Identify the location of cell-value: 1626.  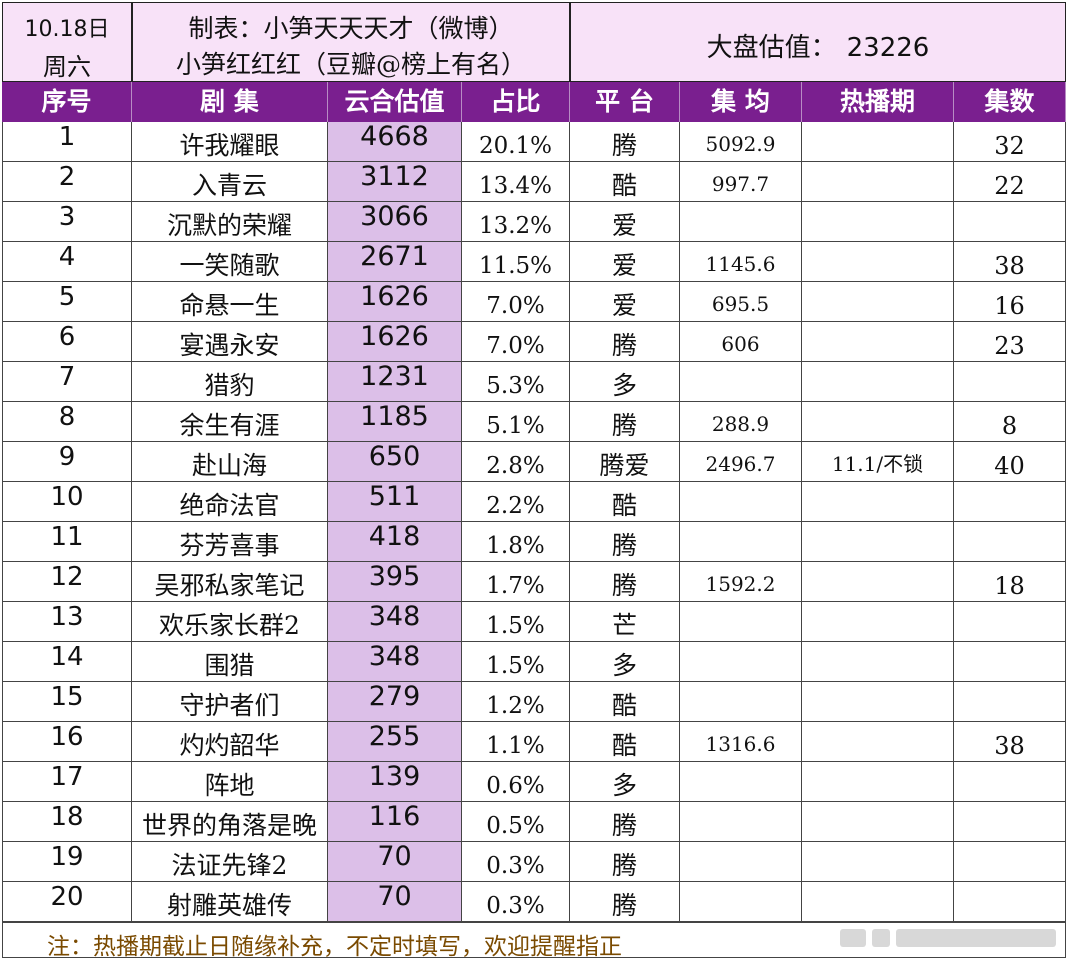
(395, 342).